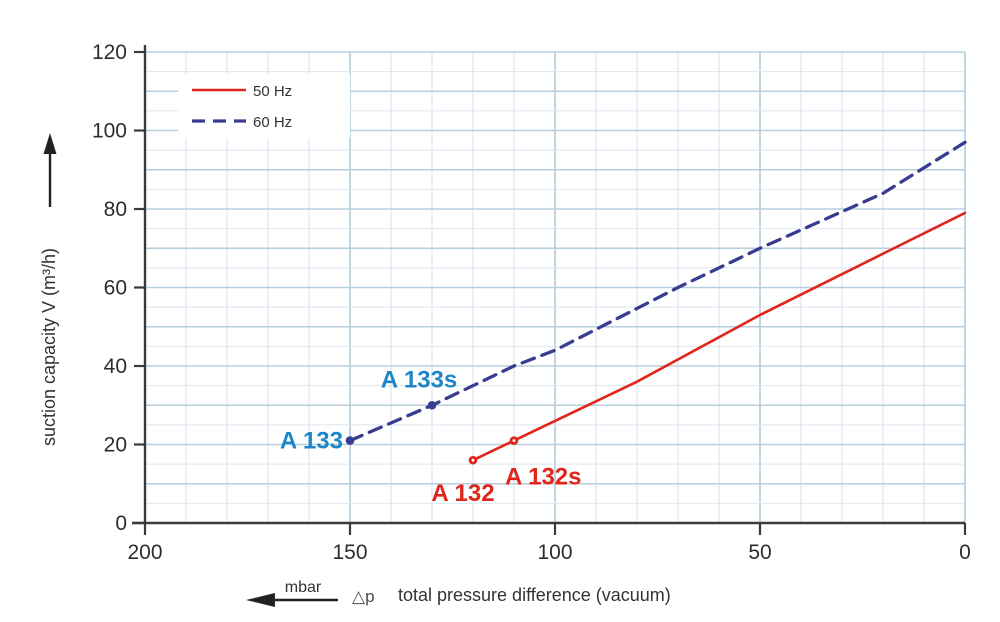 This screenshot has width=1000, height=622. Describe the element at coordinates (759, 552) in the screenshot. I see `x-tick-label: 50` at that location.